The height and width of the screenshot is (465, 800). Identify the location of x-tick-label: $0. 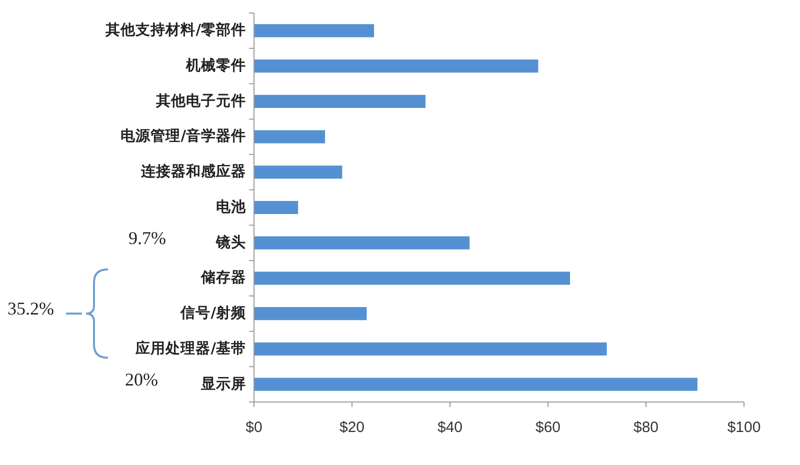
(254, 427).